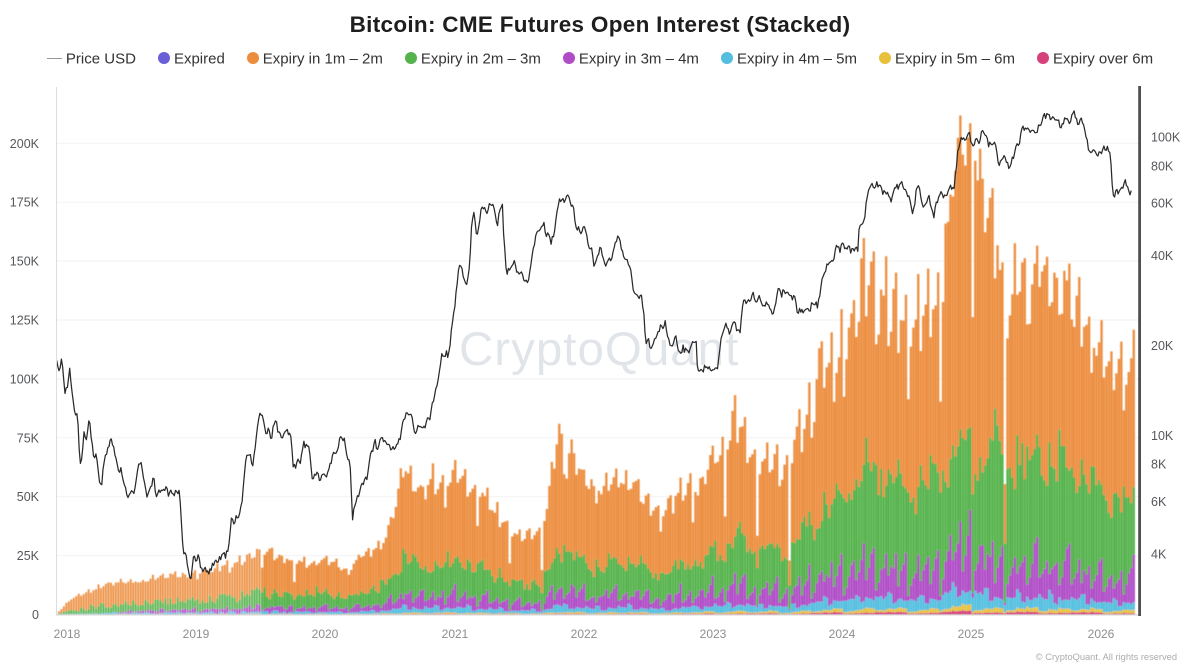 This screenshot has width=1200, height=669. I want to click on svg-text: 40K, so click(1162, 256).